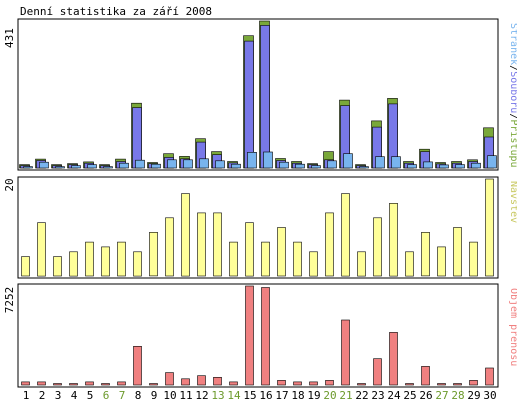  I want to click on x-tick-label: 26, so click(425, 395).